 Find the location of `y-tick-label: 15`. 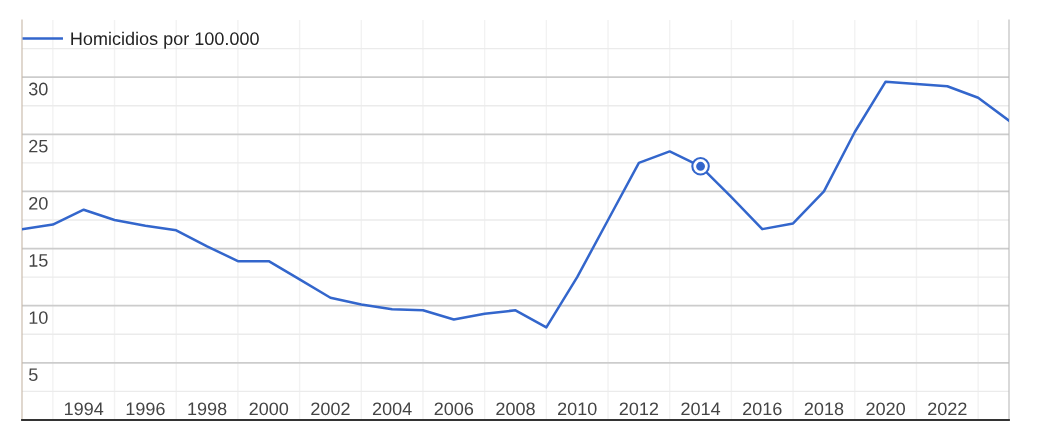

y-tick-label: 15 is located at coordinates (38, 260).